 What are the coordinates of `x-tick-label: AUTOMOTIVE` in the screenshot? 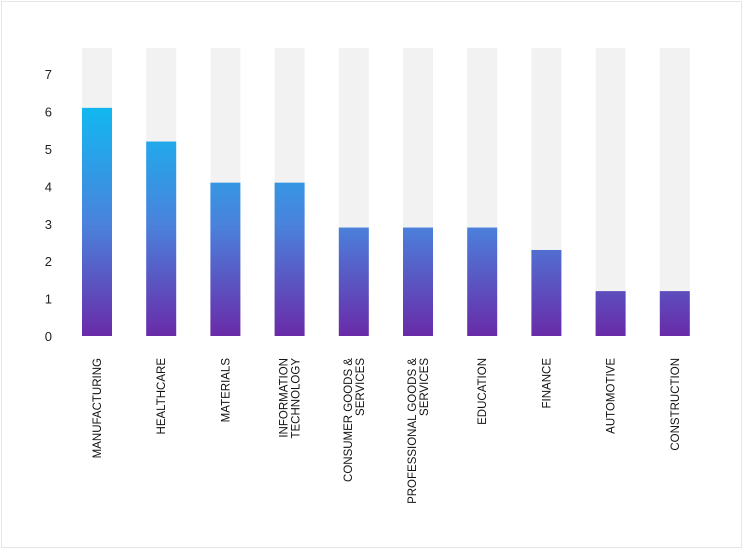 It's located at (612, 396).